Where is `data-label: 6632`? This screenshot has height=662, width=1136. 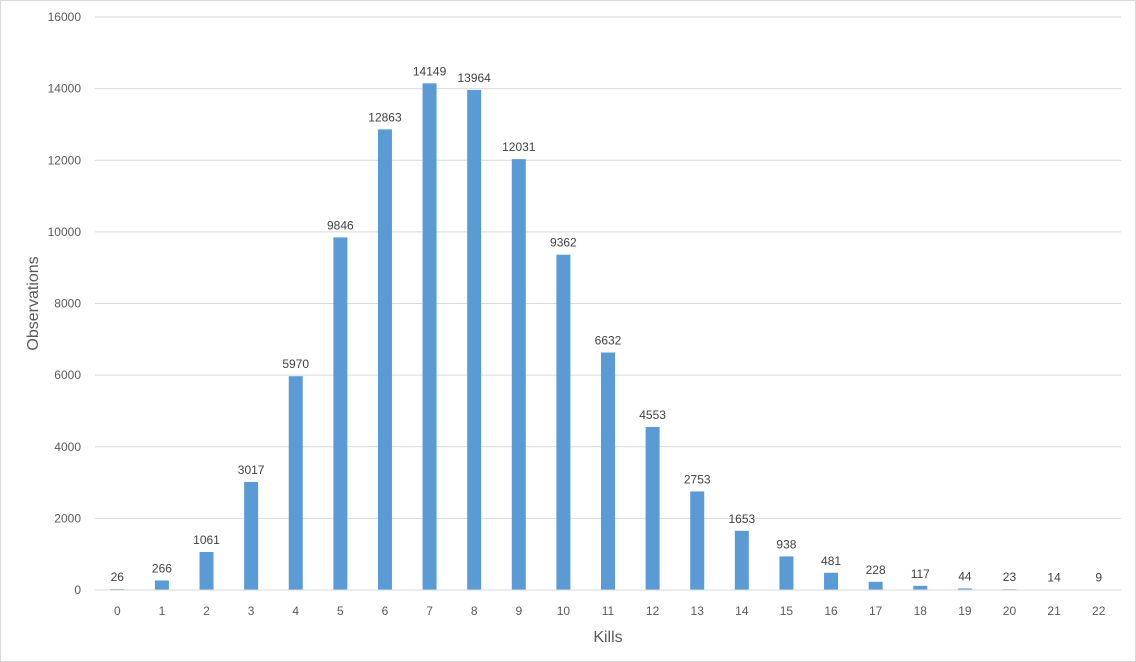 data-label: 6632 is located at coordinates (608, 340).